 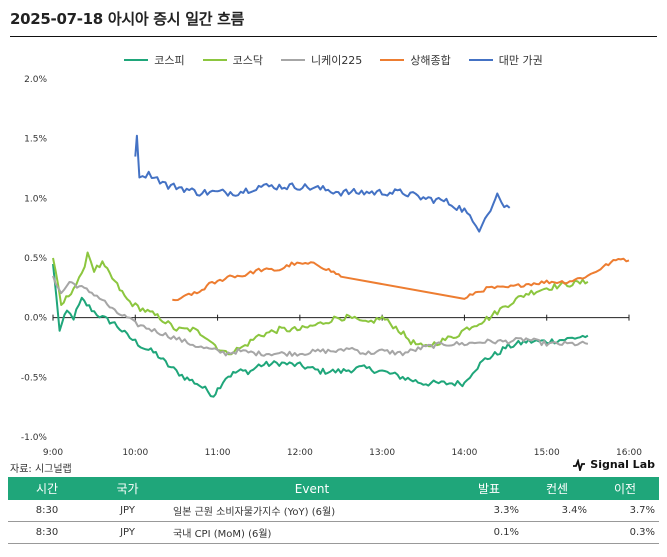 What do you see at coordinates (169, 60) in the screenshot?
I see `legend-label-kospi: 코스피` at bounding box center [169, 60].